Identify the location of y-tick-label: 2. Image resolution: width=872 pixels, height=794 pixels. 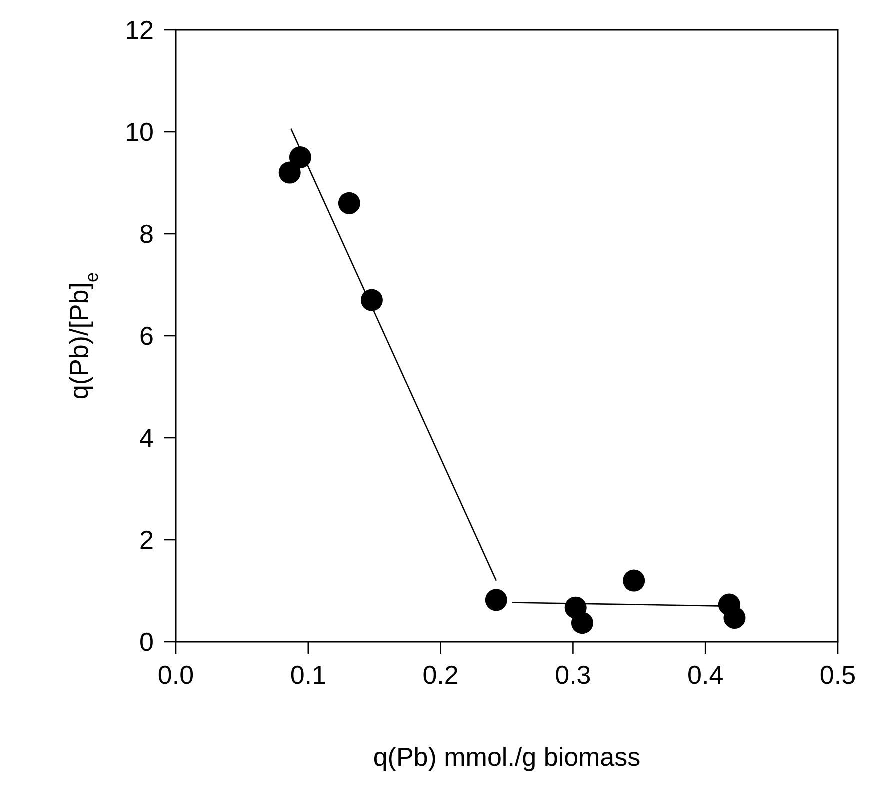
(147, 540).